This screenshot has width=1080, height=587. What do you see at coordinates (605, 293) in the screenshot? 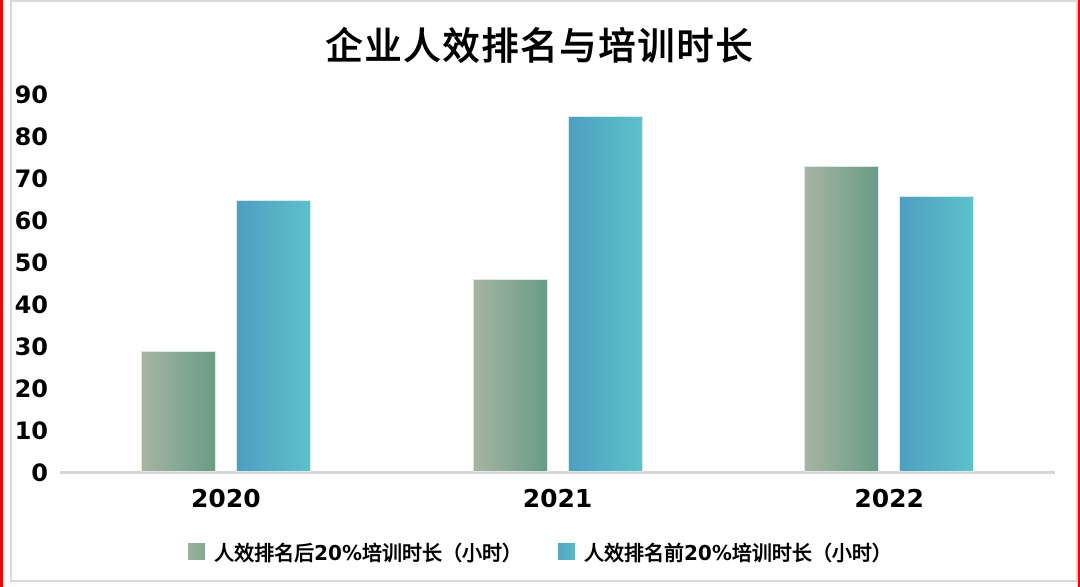
I see `bar-2021-series2` at bounding box center [605, 293].